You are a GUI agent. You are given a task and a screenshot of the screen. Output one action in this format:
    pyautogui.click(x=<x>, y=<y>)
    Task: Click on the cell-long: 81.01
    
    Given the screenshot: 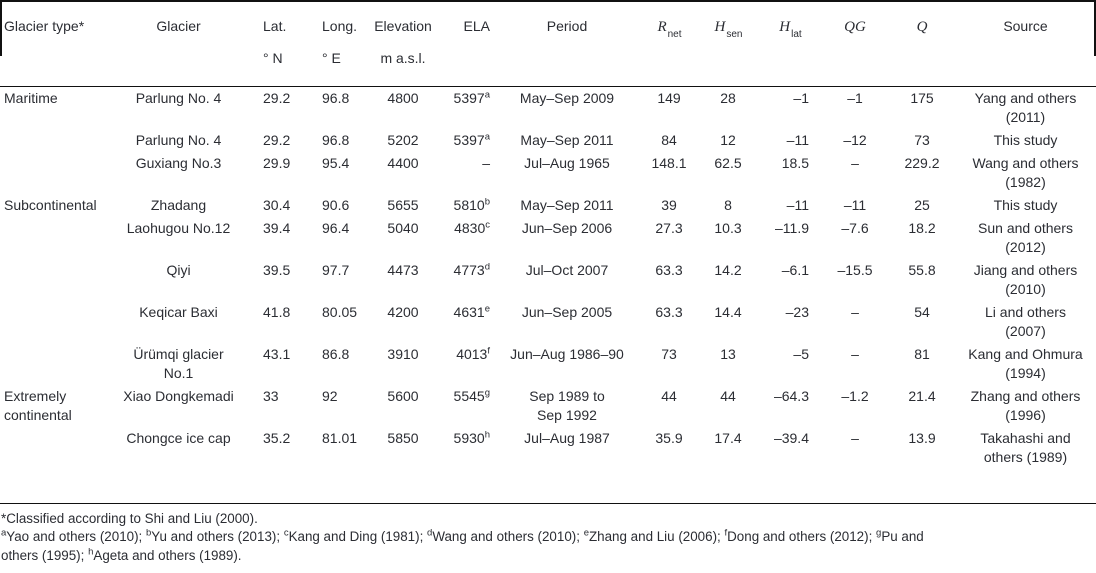 What is the action you would take?
    pyautogui.click(x=340, y=437)
    